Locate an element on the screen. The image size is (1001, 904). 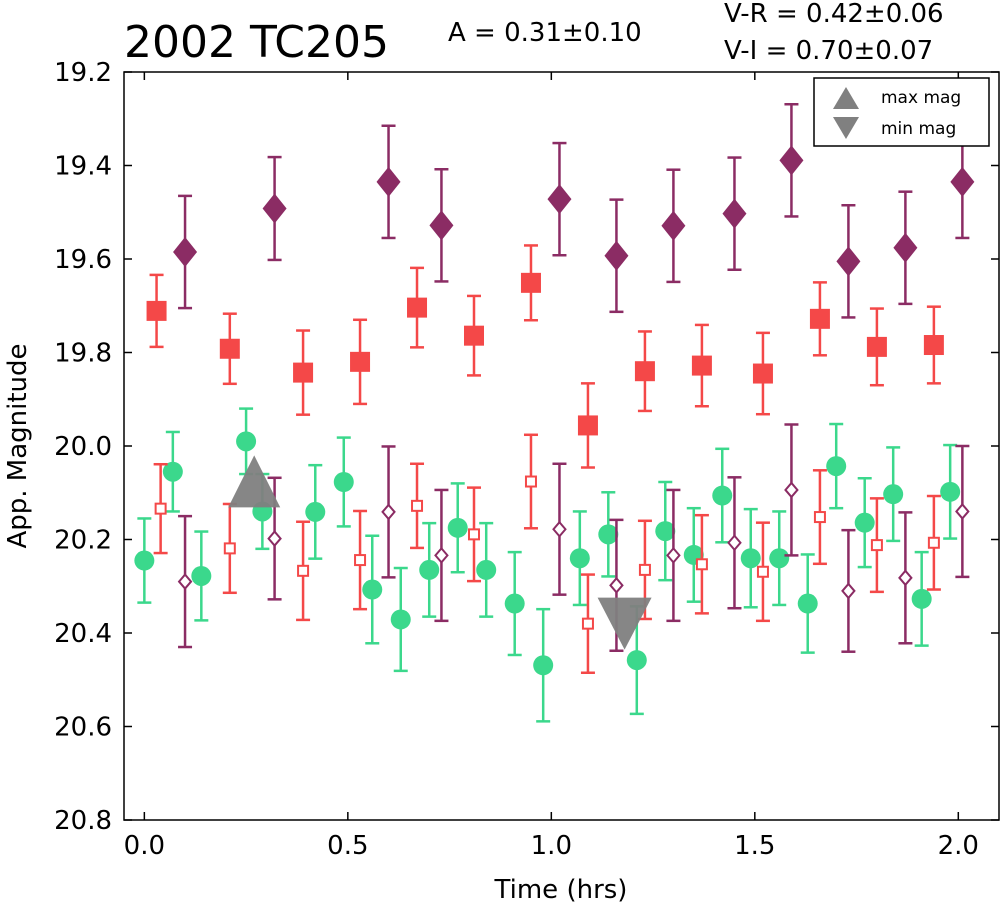
y-tick-label: 20.8 is located at coordinates (83, 821).